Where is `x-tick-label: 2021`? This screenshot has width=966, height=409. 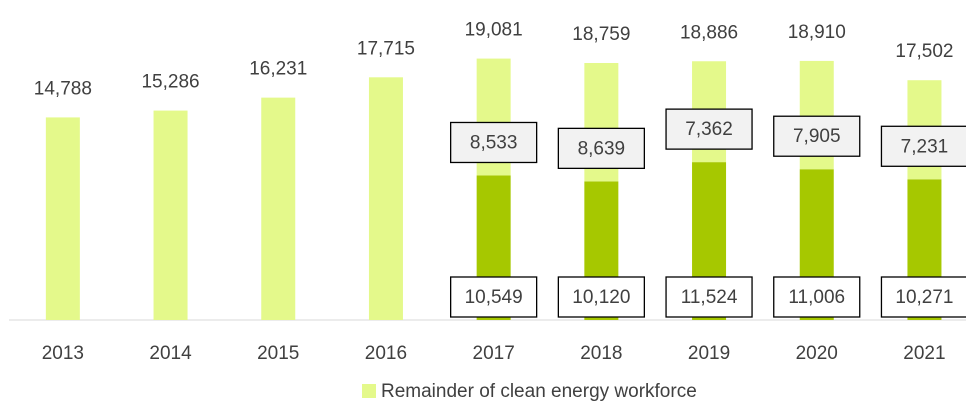
x-tick-label: 2021 is located at coordinates (924, 353).